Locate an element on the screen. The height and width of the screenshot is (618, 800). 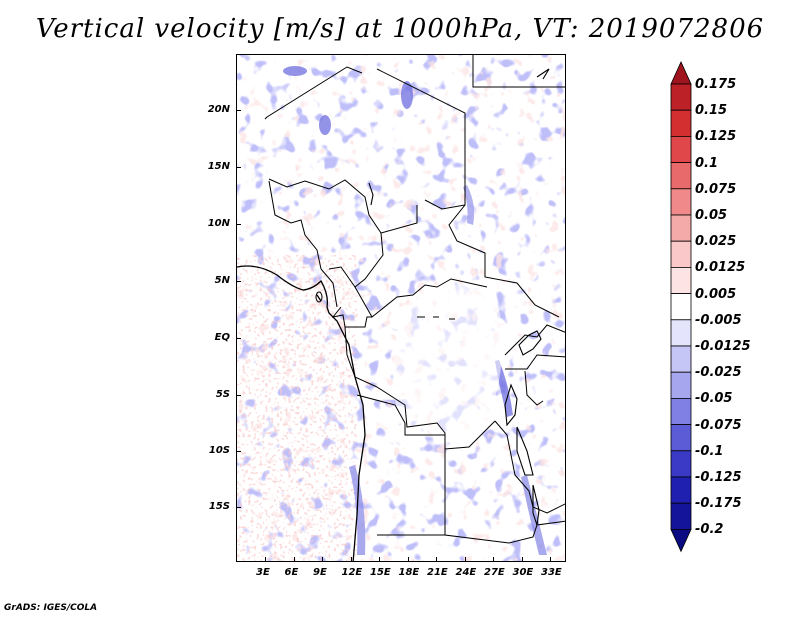
lon-label: 24E is located at coordinates (466, 572).